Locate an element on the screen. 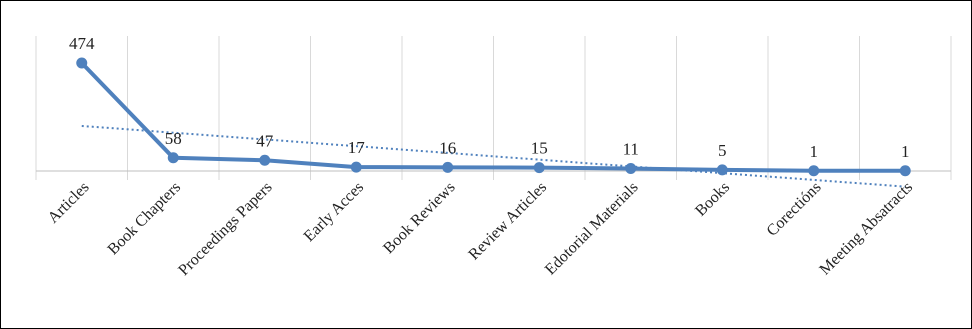 This screenshot has height=329, width=972. x-tick-label: Articles is located at coordinates (69, 203).